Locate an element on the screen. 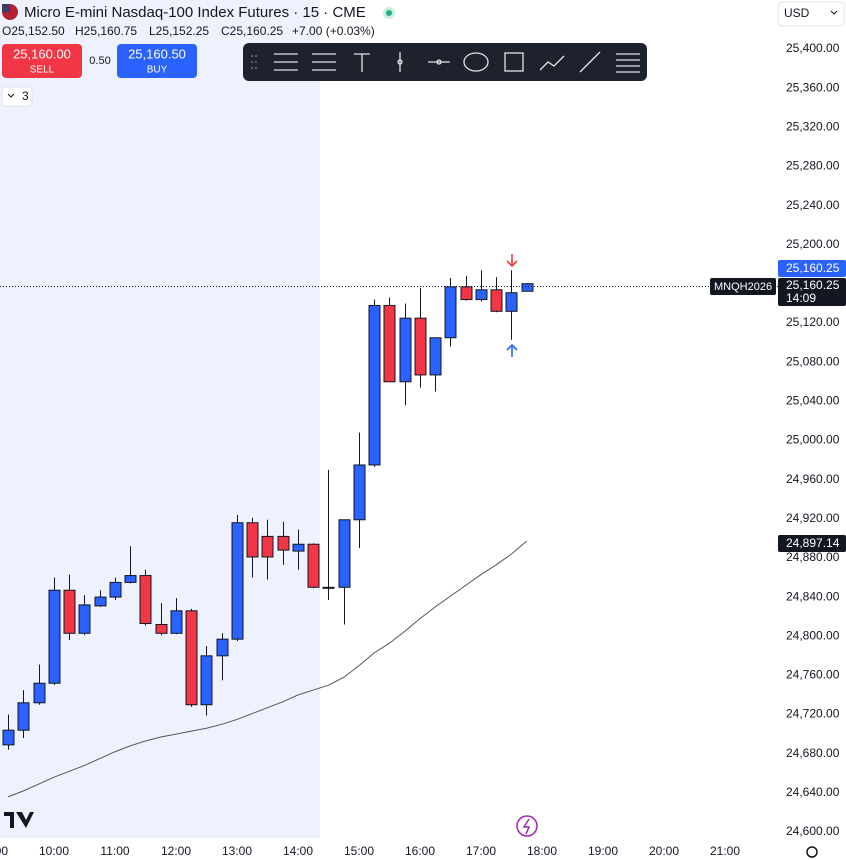 The width and height of the screenshot is (846, 860). ohlc-close: C25,160.25 is located at coordinates (252, 31).